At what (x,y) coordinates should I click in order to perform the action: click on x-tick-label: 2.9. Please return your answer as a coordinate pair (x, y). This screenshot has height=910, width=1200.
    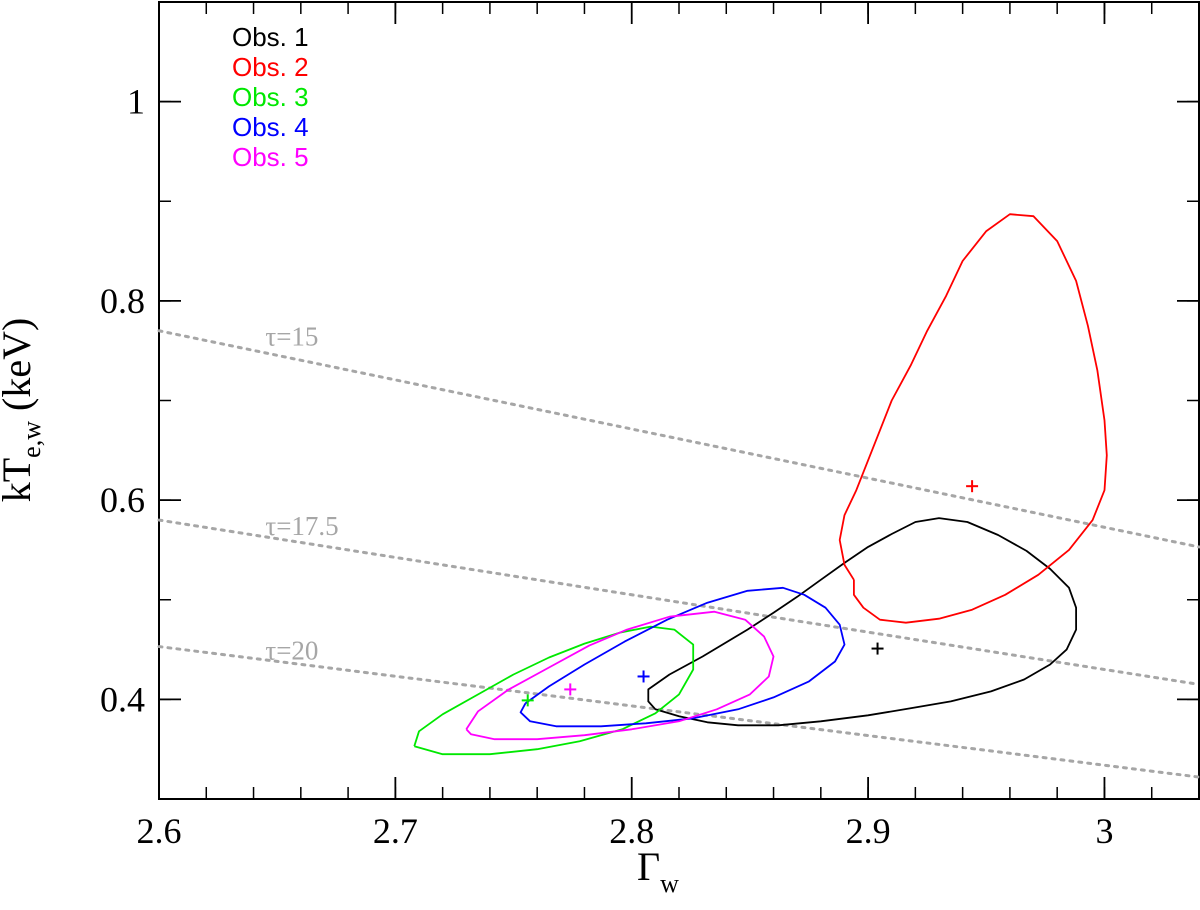
    Looking at the image, I should click on (868, 831).